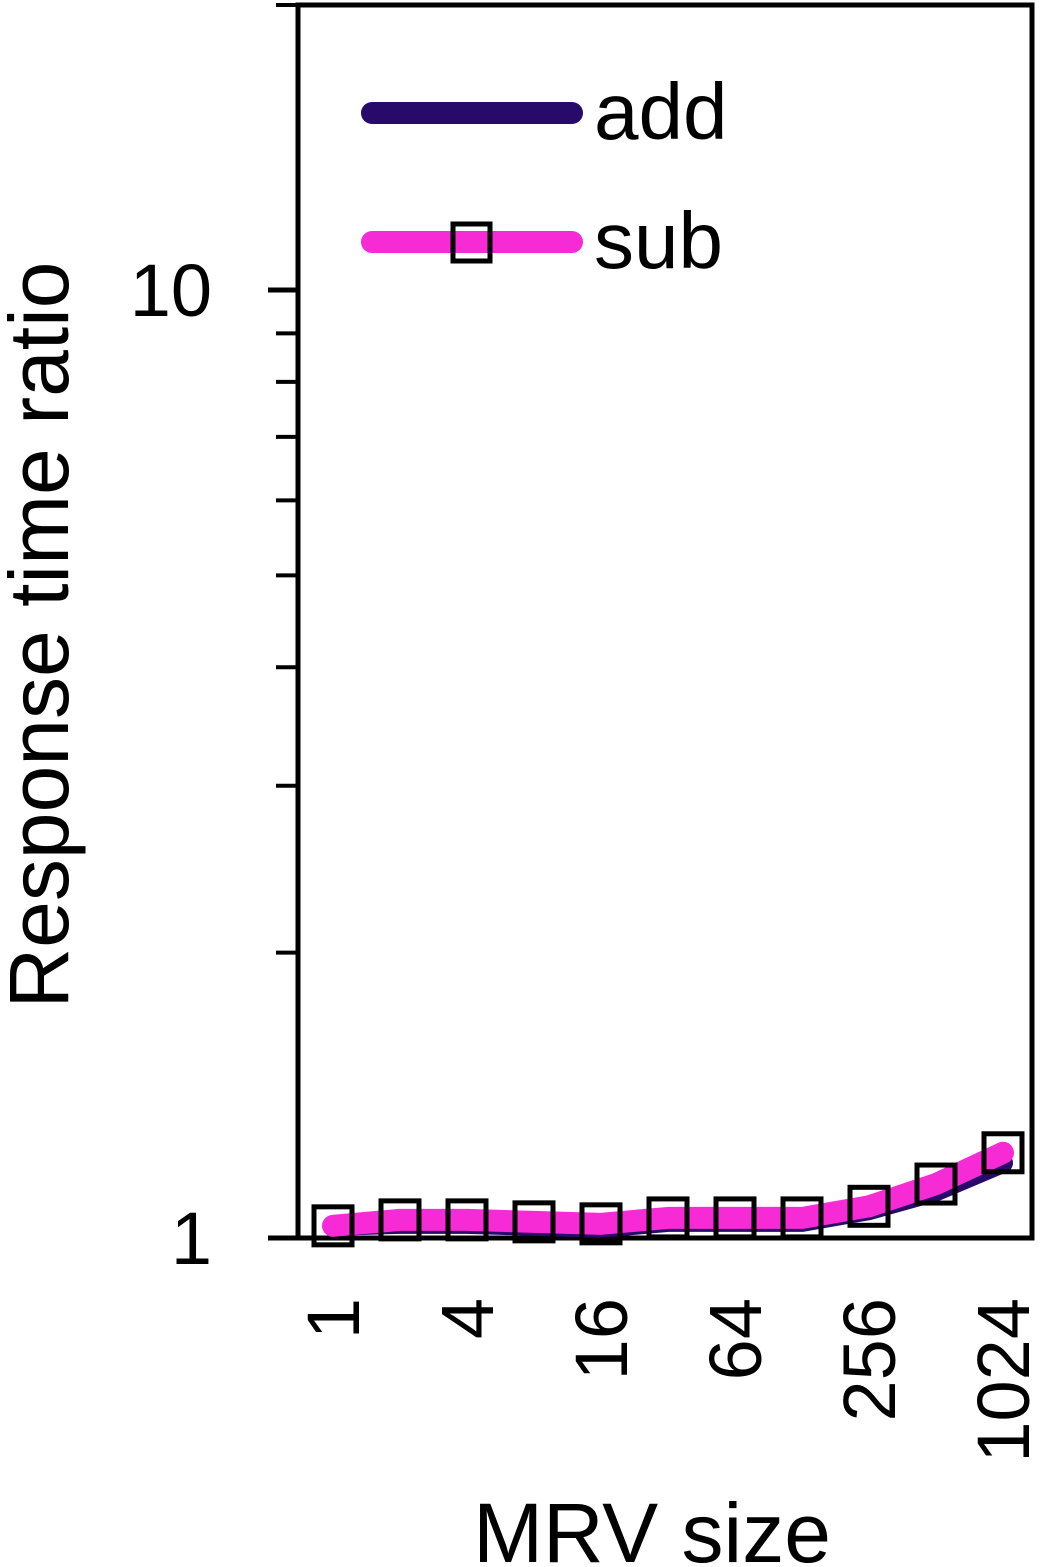 Image resolution: width=1046 pixels, height=1567 pixels. What do you see at coordinates (1003, 1380) in the screenshot?
I see `x-tick-label: 1024` at bounding box center [1003, 1380].